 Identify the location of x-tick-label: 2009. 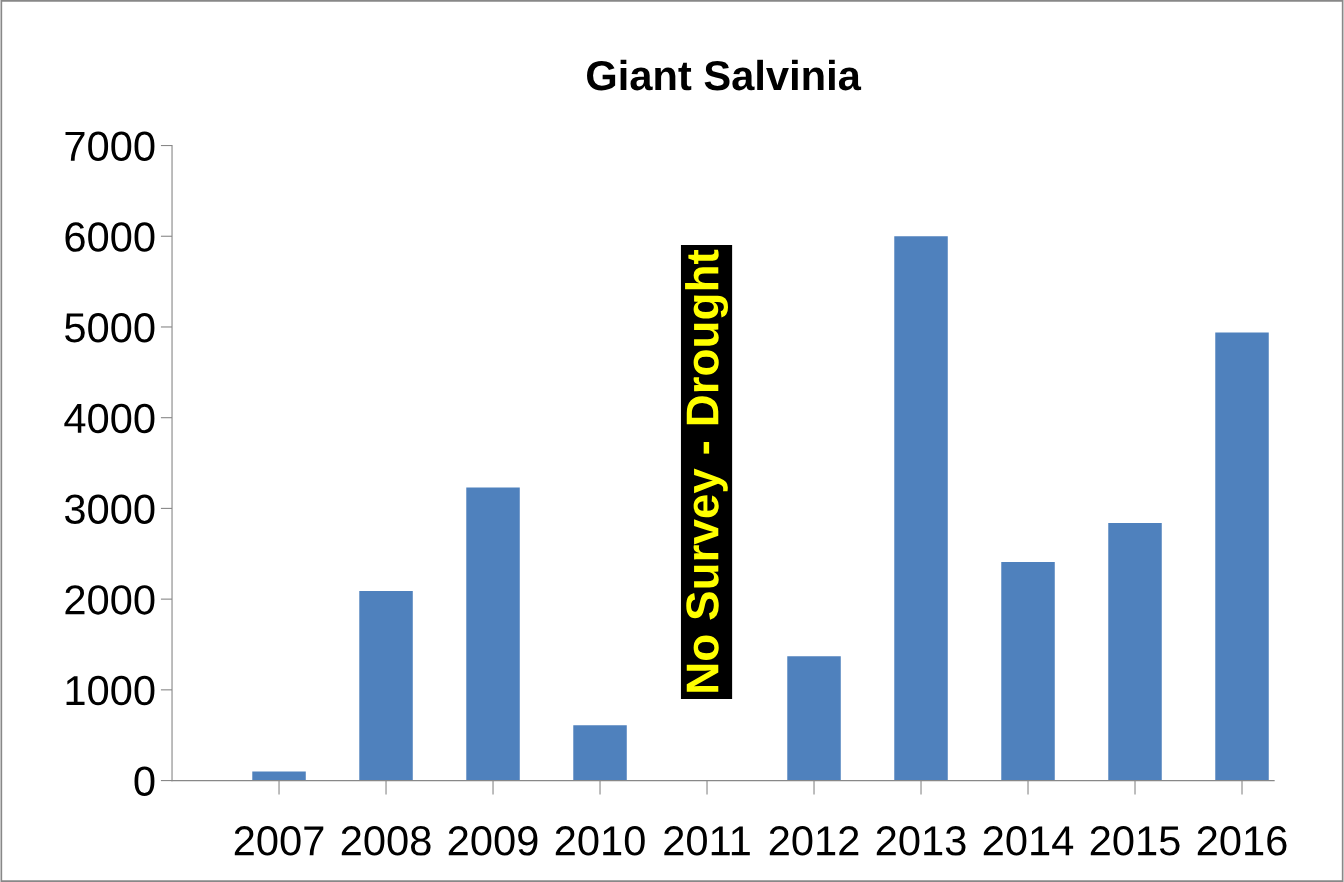
(493, 841).